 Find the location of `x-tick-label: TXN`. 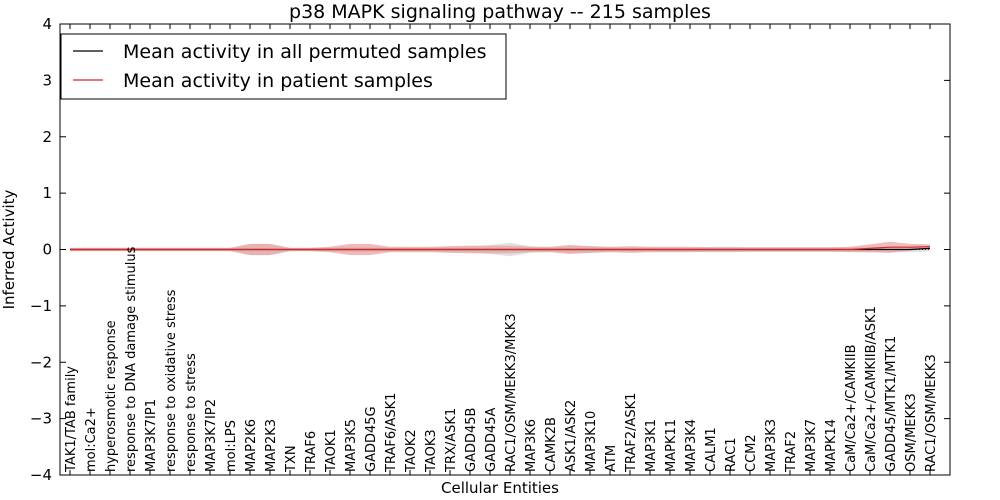

x-tick-label: TXN is located at coordinates (291, 459).